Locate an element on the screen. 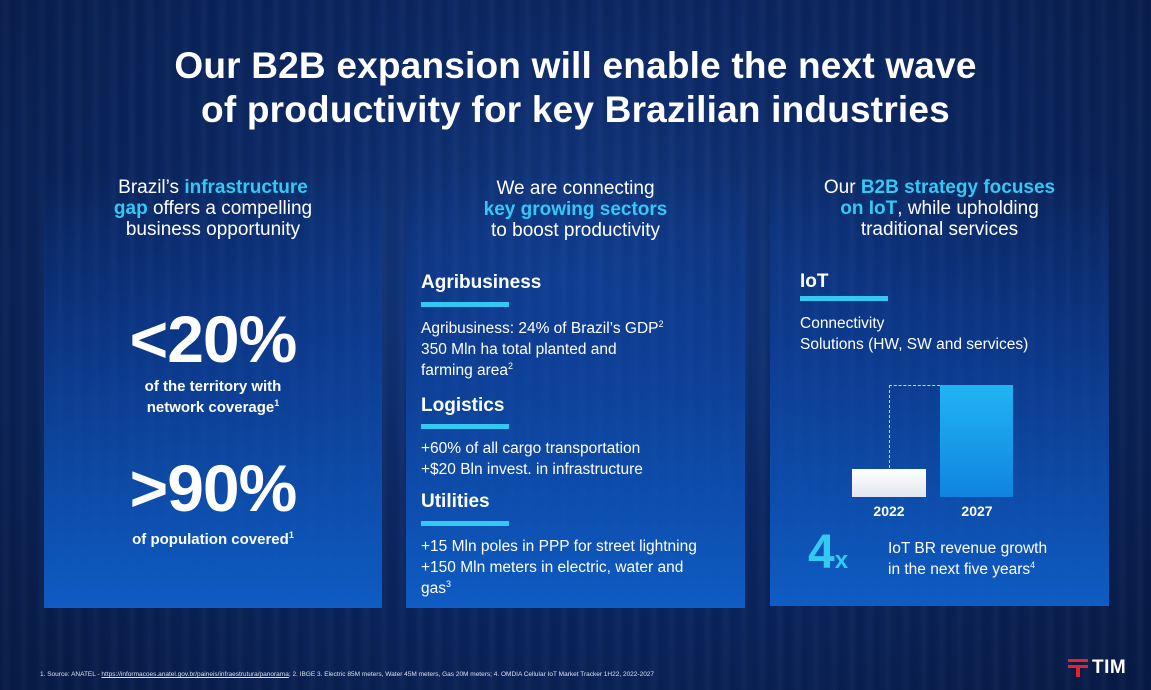  heading-highlight: gap is located at coordinates (130, 208).